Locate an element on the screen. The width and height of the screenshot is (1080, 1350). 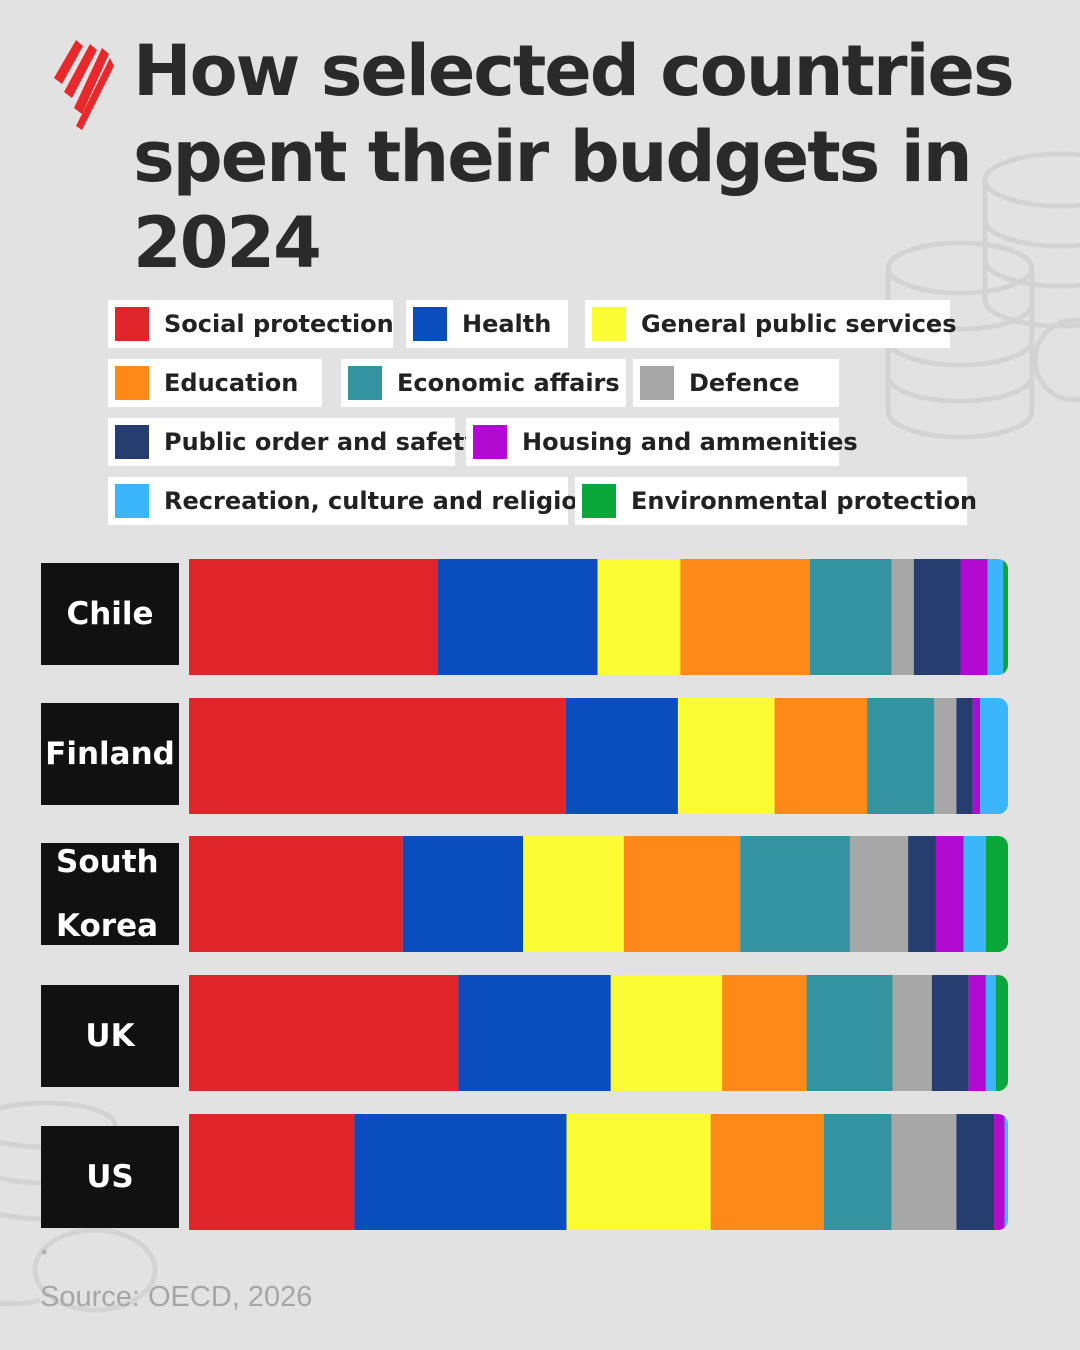
country-label-finland: Finland is located at coordinates (110, 754).